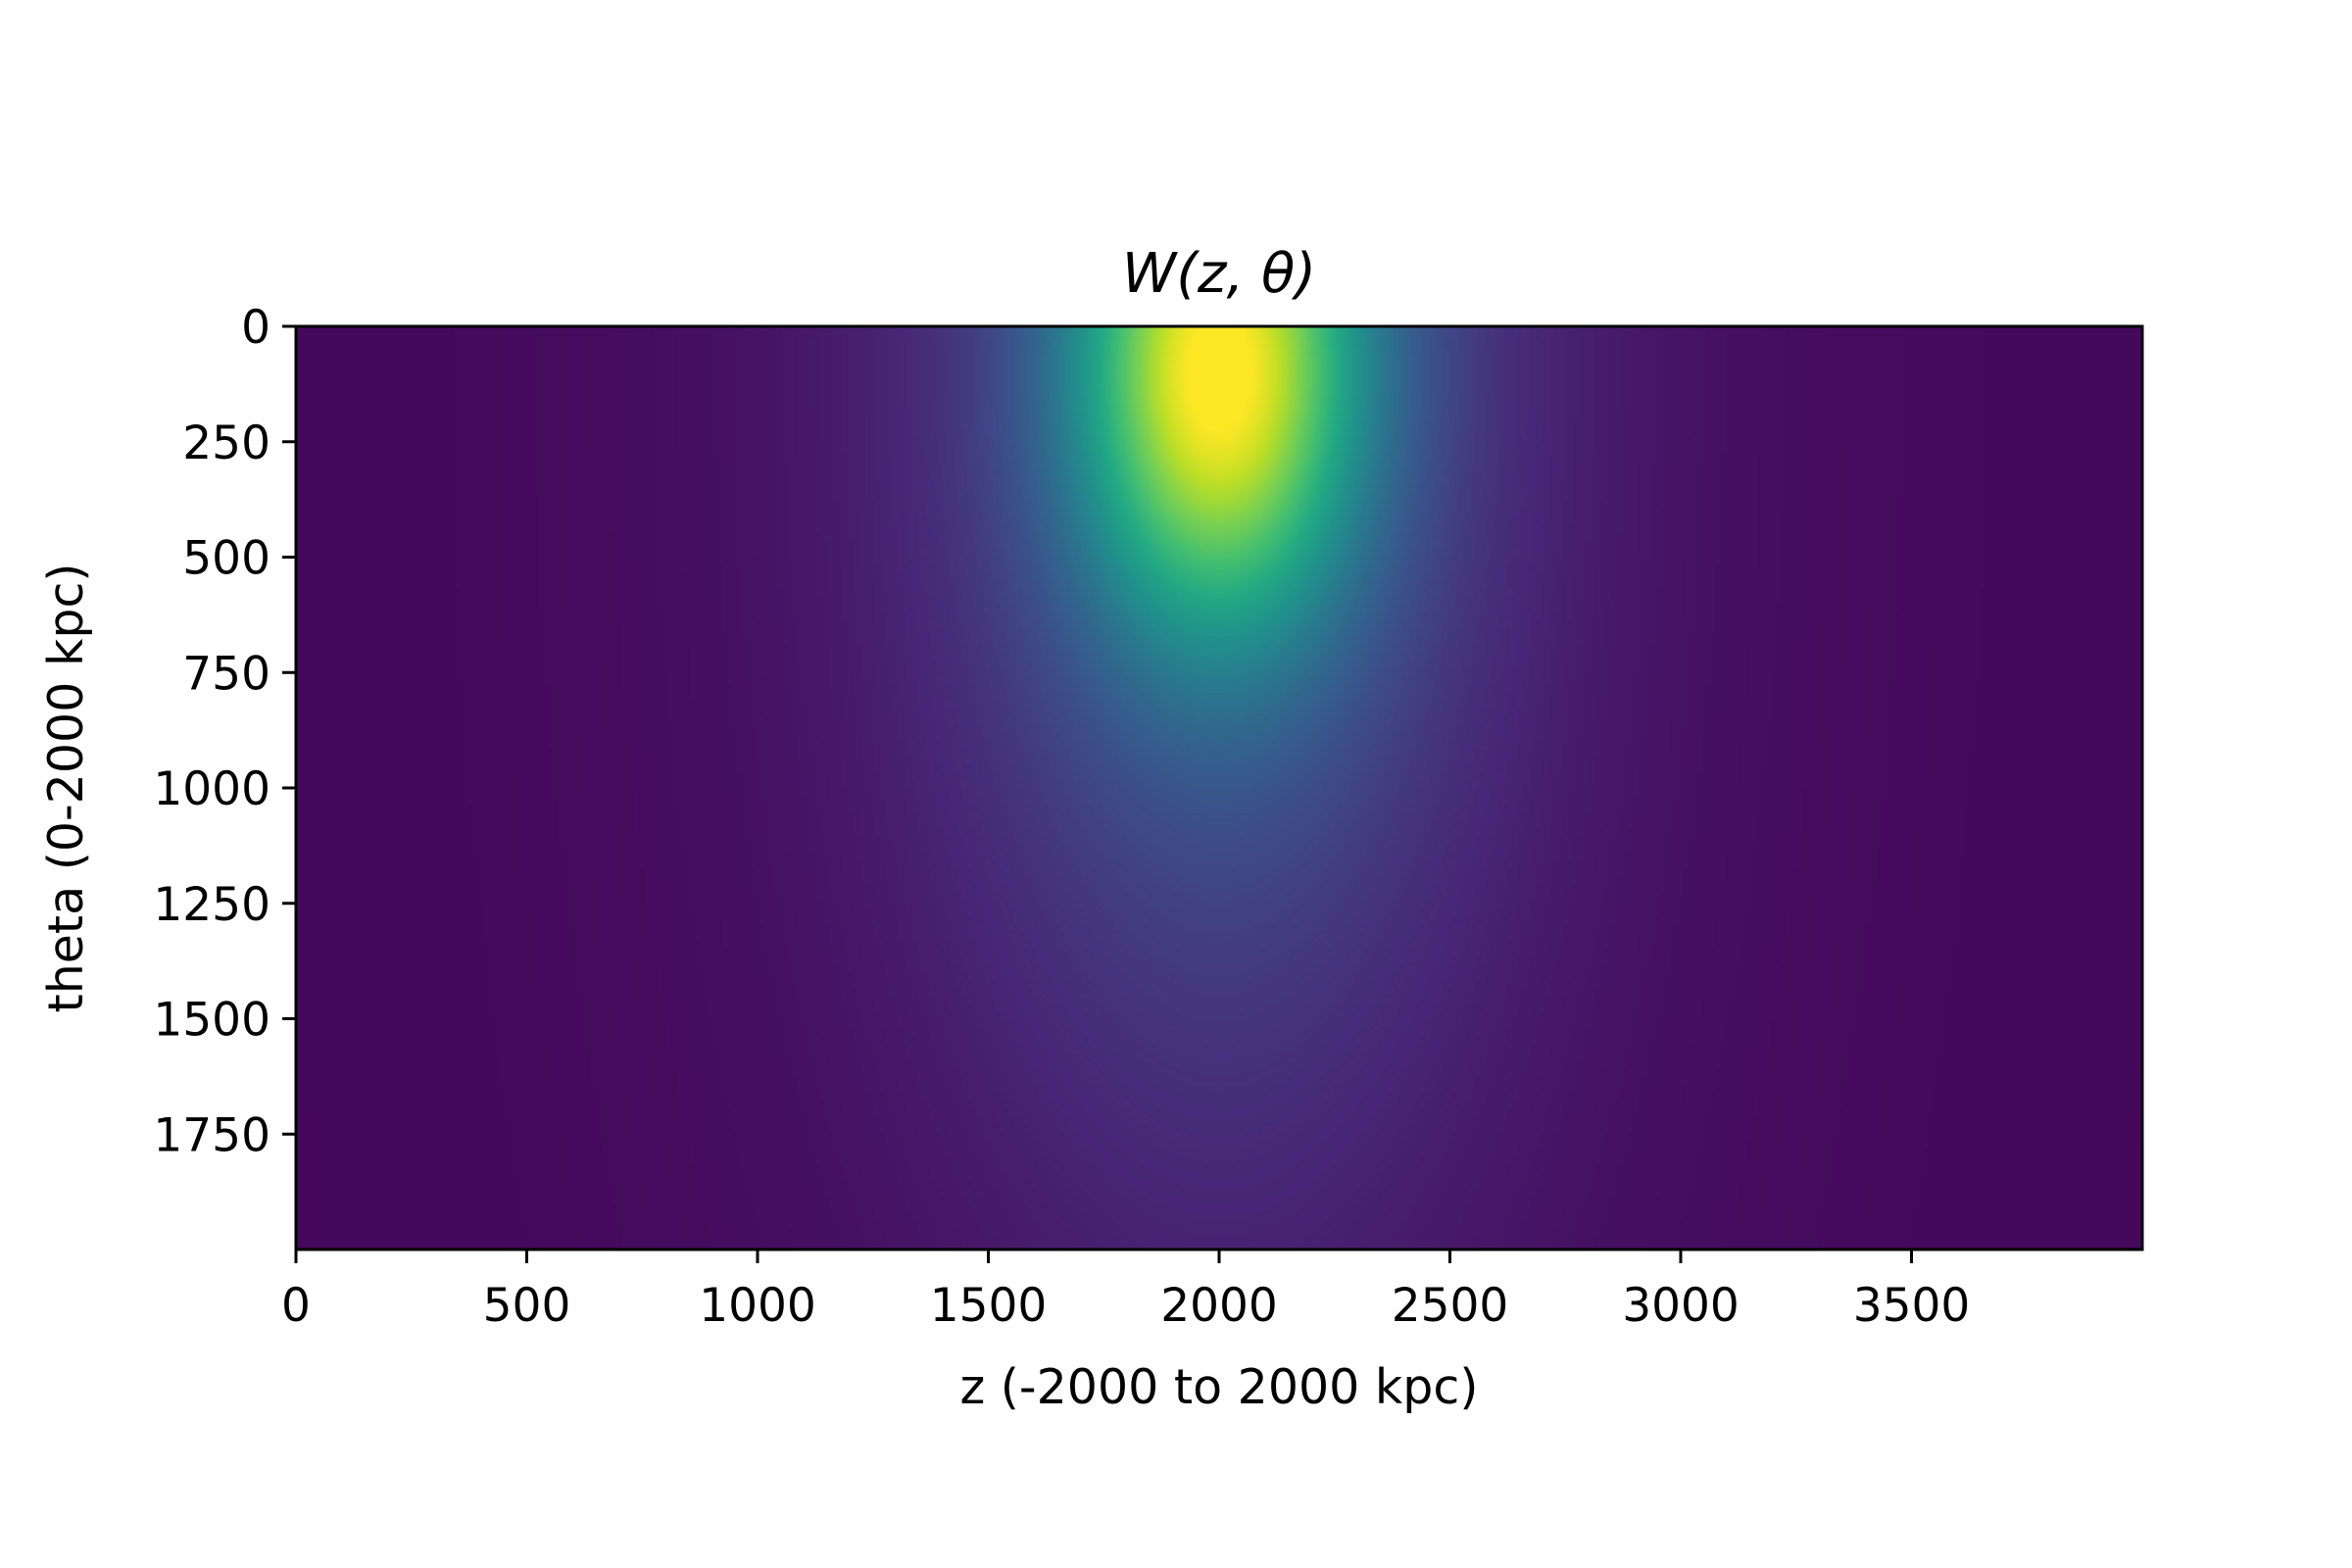 The width and height of the screenshot is (2352, 1568). I want to click on y-tick-label: 0, so click(255, 328).